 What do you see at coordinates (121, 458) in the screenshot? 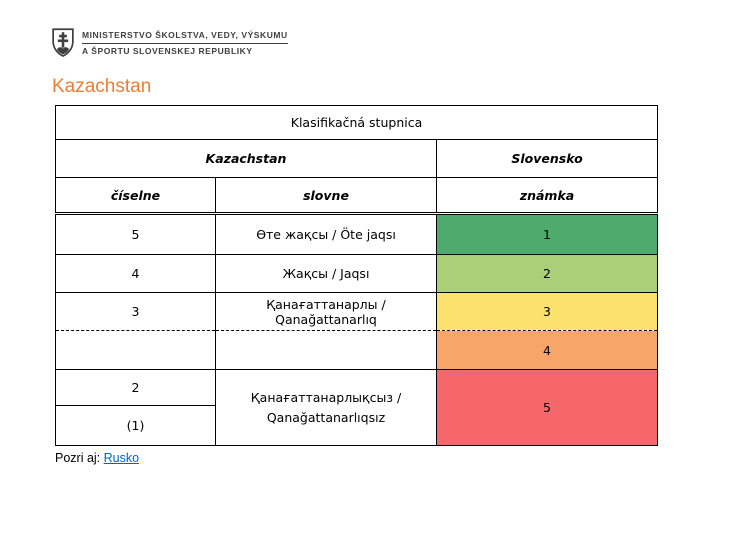
I see `rusko-link: Rusko` at bounding box center [121, 458].